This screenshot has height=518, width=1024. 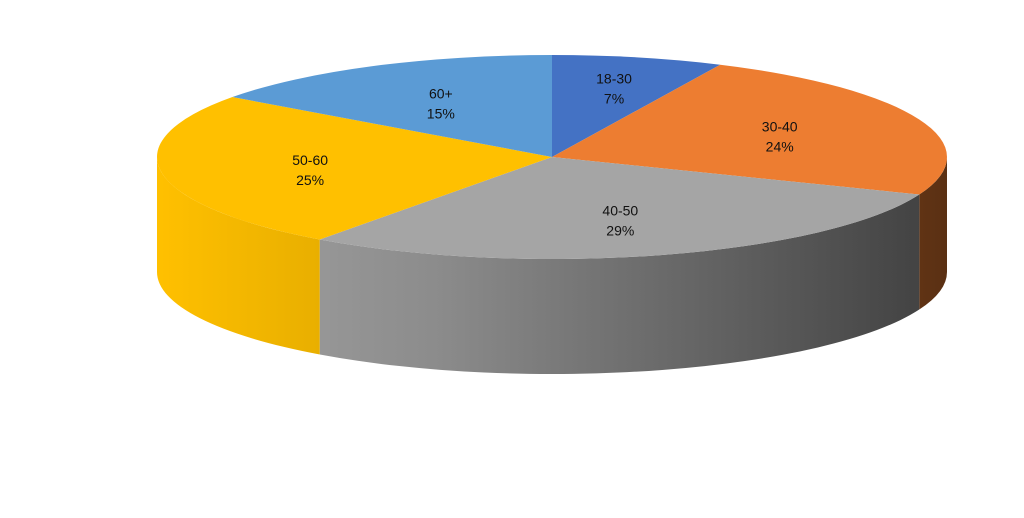 I want to click on slice-category-label: 40-50, so click(x=620, y=211).